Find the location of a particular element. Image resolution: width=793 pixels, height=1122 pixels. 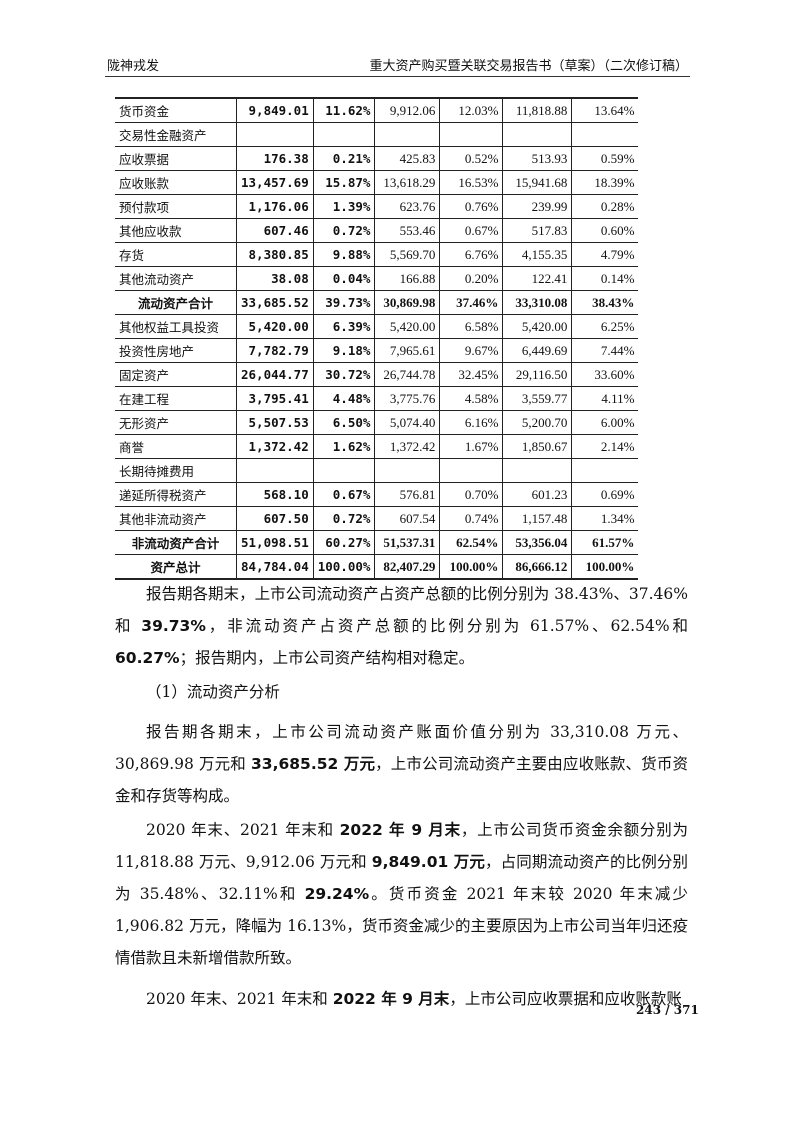

cell-value: 29,116.50 is located at coordinates (537, 374).